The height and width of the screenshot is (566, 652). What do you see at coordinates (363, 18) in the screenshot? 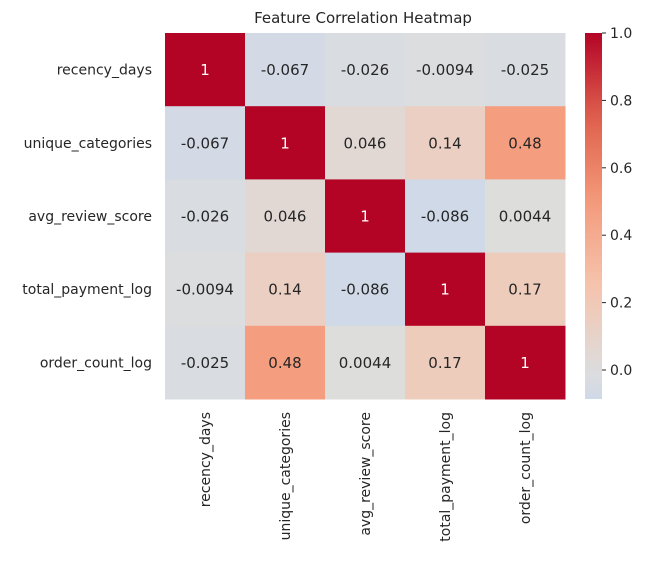
I see `chart-title: Feature Correlation Heatmap` at bounding box center [363, 18].